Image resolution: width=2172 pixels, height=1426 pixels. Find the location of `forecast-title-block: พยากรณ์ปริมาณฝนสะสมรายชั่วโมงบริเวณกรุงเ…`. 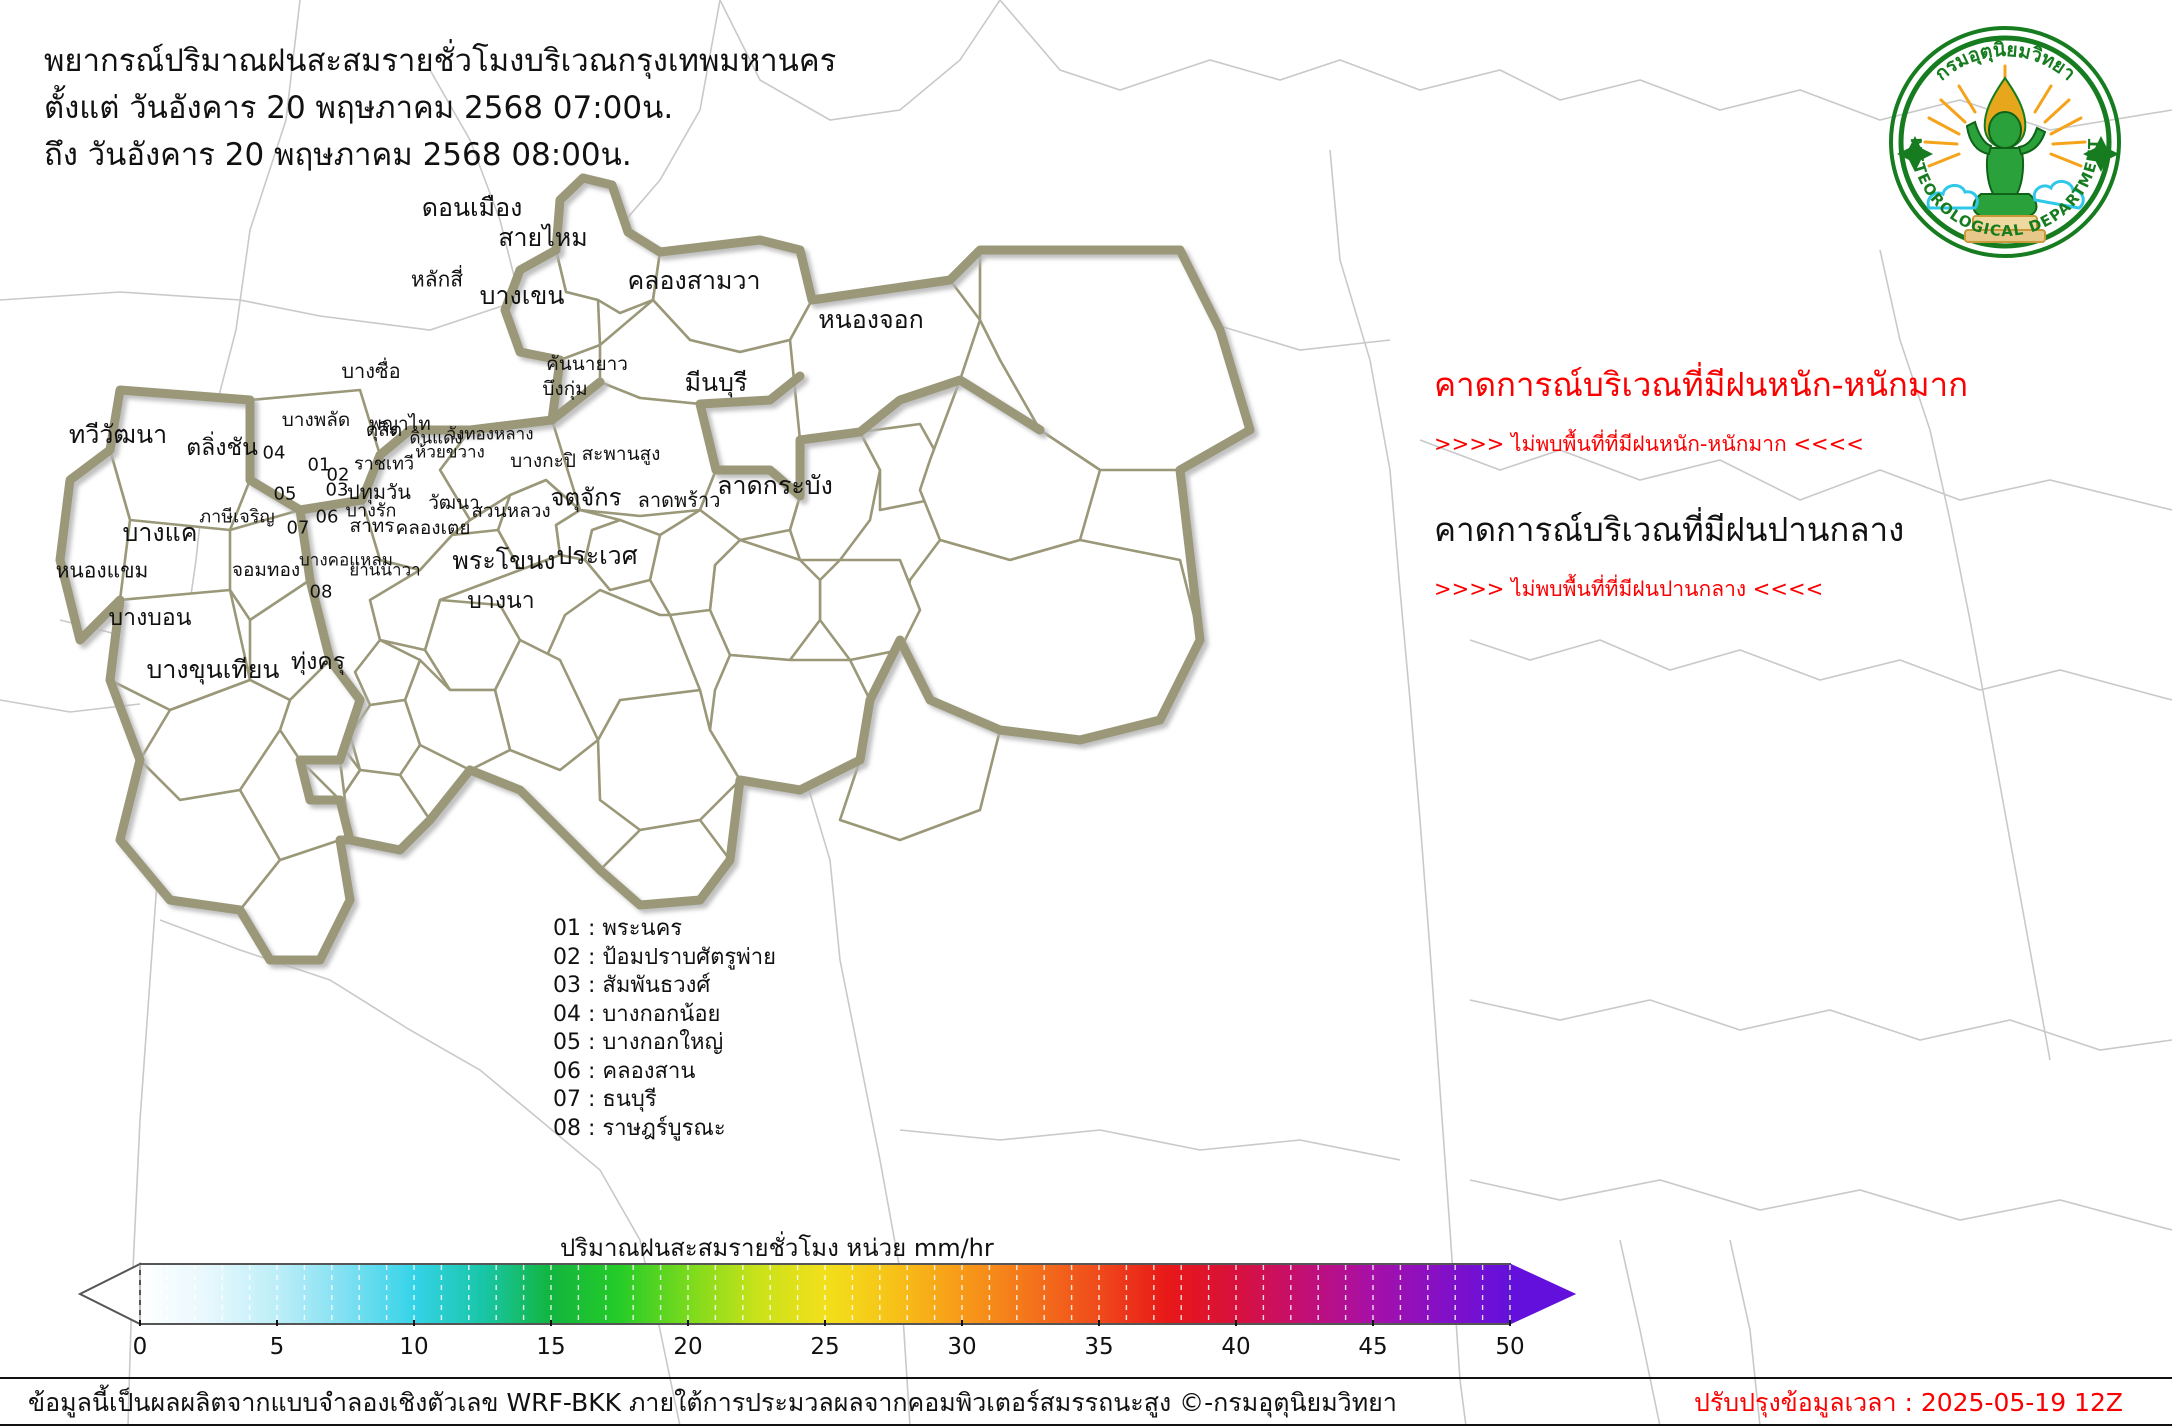

forecast-title-block: พยากรณ์ปริมาณฝนสะสมรายชั่วโมงบริเวณกรุงเ… is located at coordinates (440, 108).